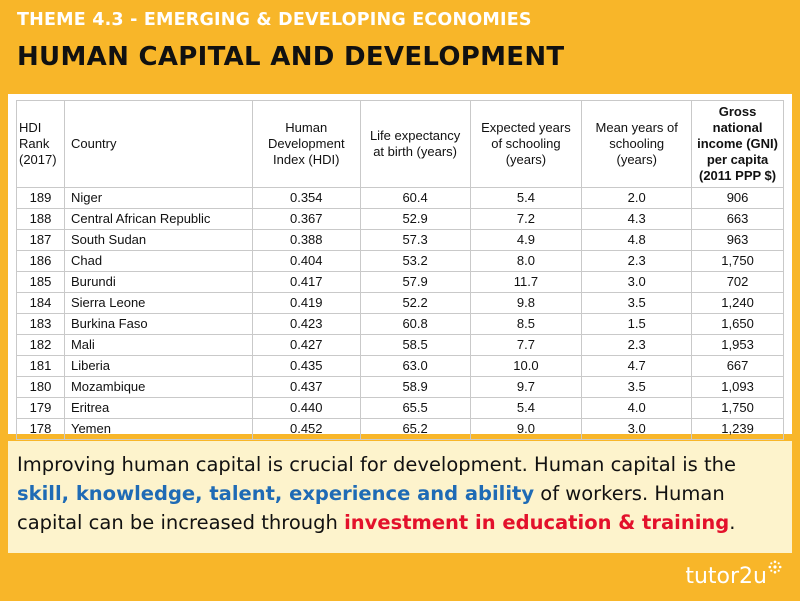 The width and height of the screenshot is (800, 601). Describe the element at coordinates (306, 324) in the screenshot. I see `cell-hdi: 0.423` at that location.